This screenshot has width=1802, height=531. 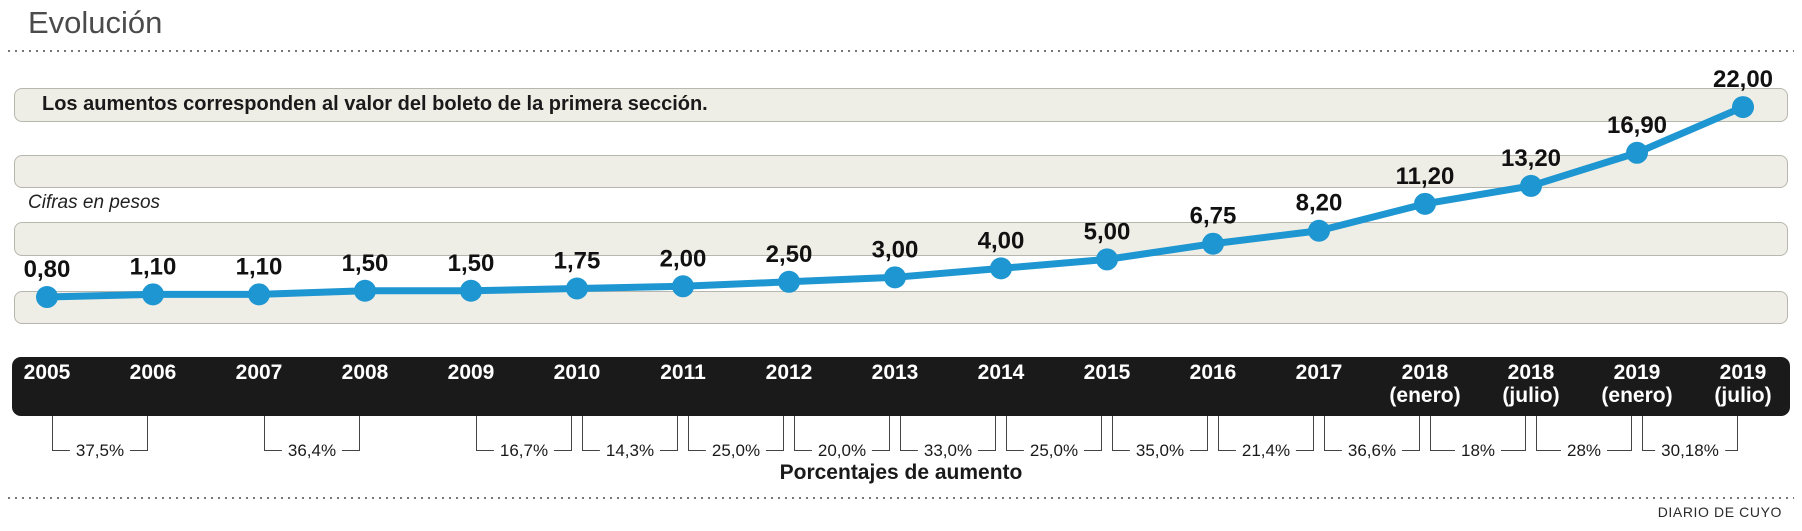 What do you see at coordinates (1319, 203) in the screenshot?
I see `value-label: 8,20` at bounding box center [1319, 203].